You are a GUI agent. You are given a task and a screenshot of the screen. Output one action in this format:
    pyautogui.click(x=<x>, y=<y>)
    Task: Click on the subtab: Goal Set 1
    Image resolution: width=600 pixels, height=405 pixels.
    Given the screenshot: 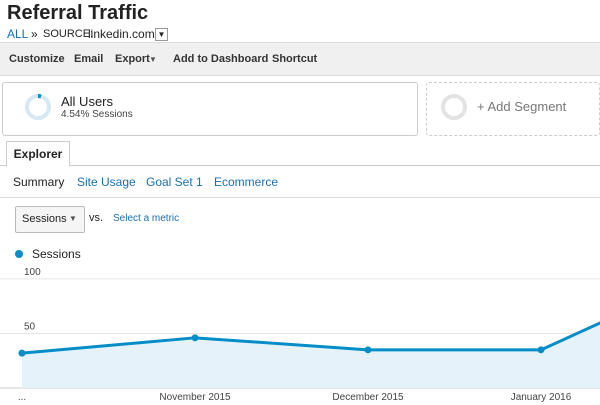 What is the action you would take?
    pyautogui.click(x=174, y=182)
    